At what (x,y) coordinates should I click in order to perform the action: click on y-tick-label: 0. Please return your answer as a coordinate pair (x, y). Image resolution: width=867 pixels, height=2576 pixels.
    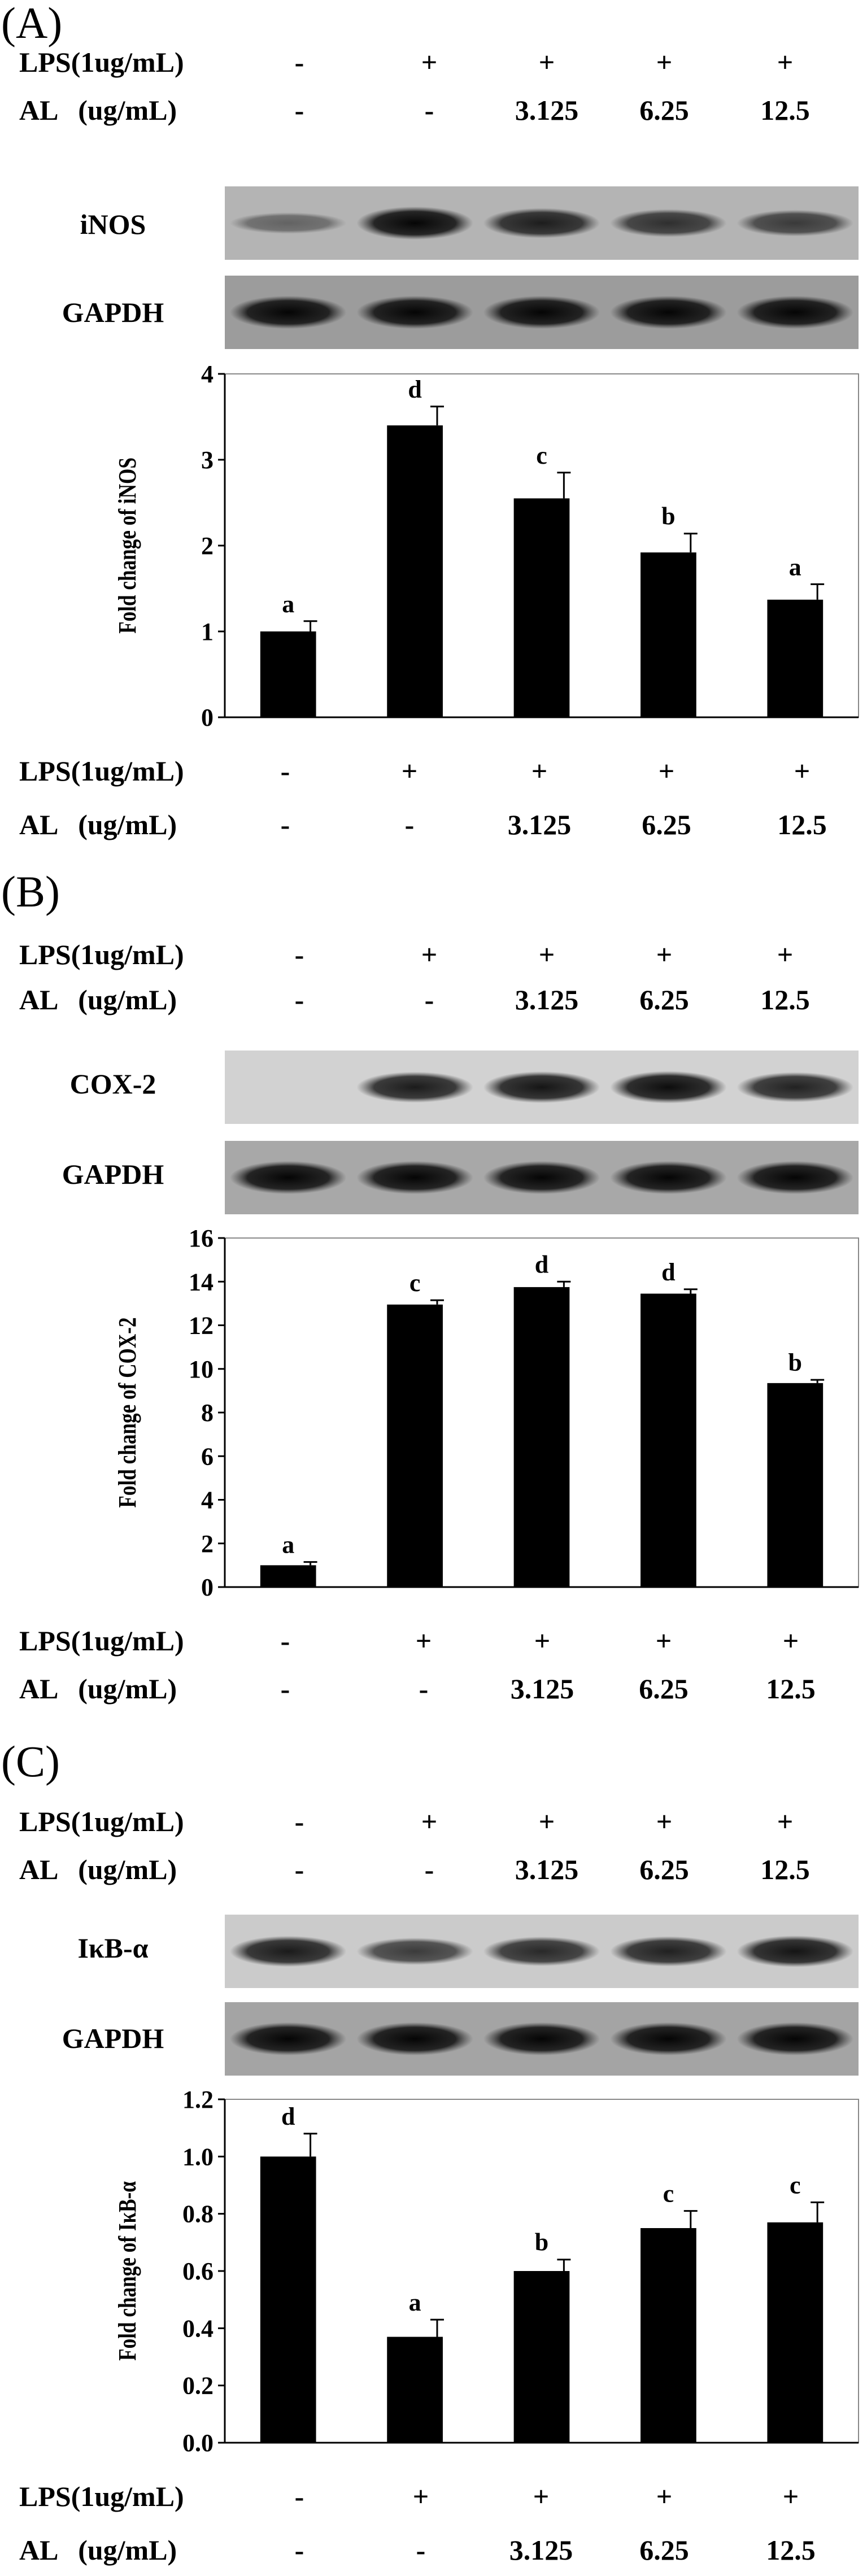
    Looking at the image, I should click on (207, 717).